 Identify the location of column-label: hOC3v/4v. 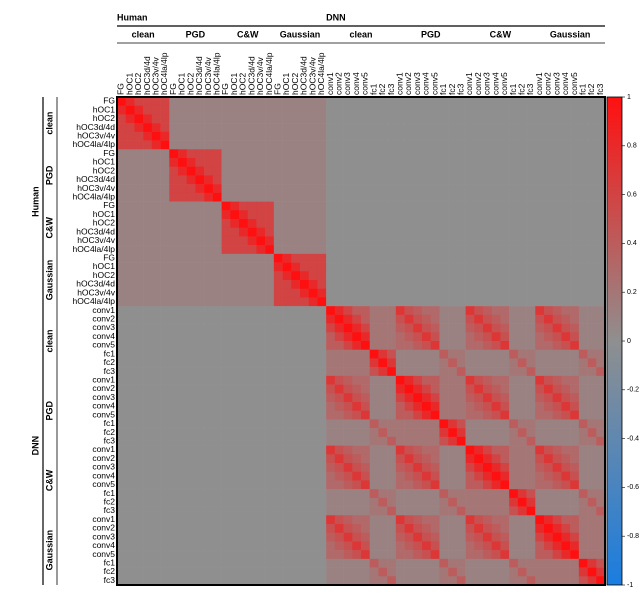
(155, 75).